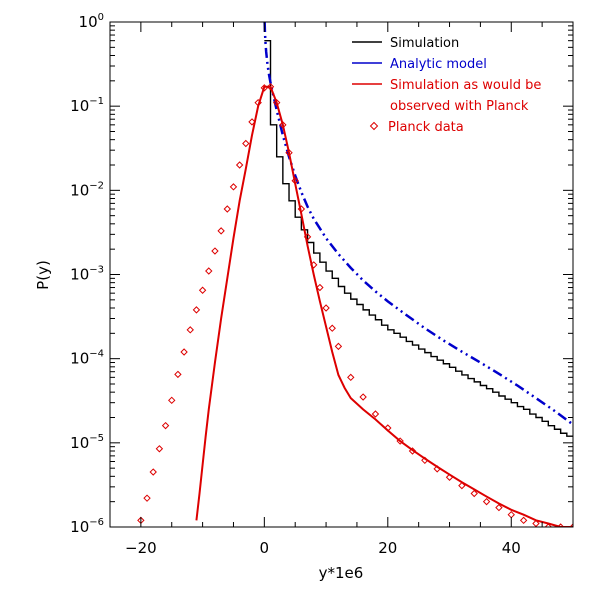 This screenshot has width=592, height=602. What do you see at coordinates (341, 573) in the screenshot?
I see `x-axis-title: y*1e6` at bounding box center [341, 573].